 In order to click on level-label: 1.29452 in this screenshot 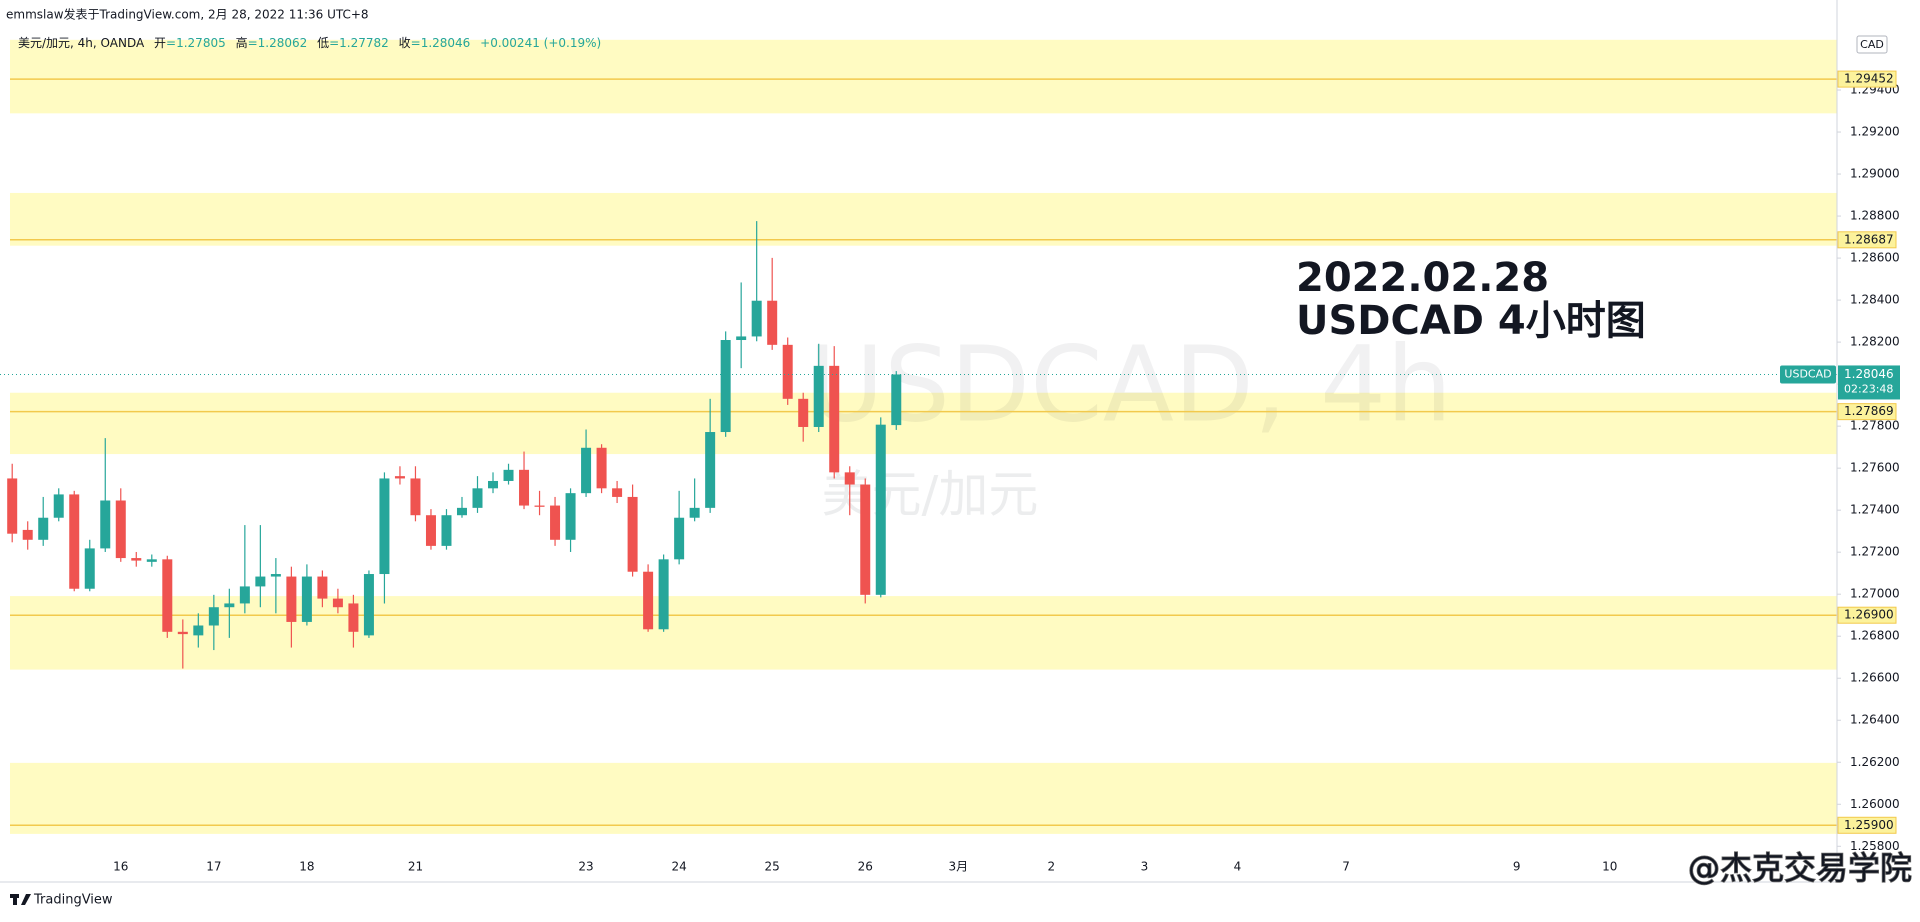, I will do `click(1869, 79)`.